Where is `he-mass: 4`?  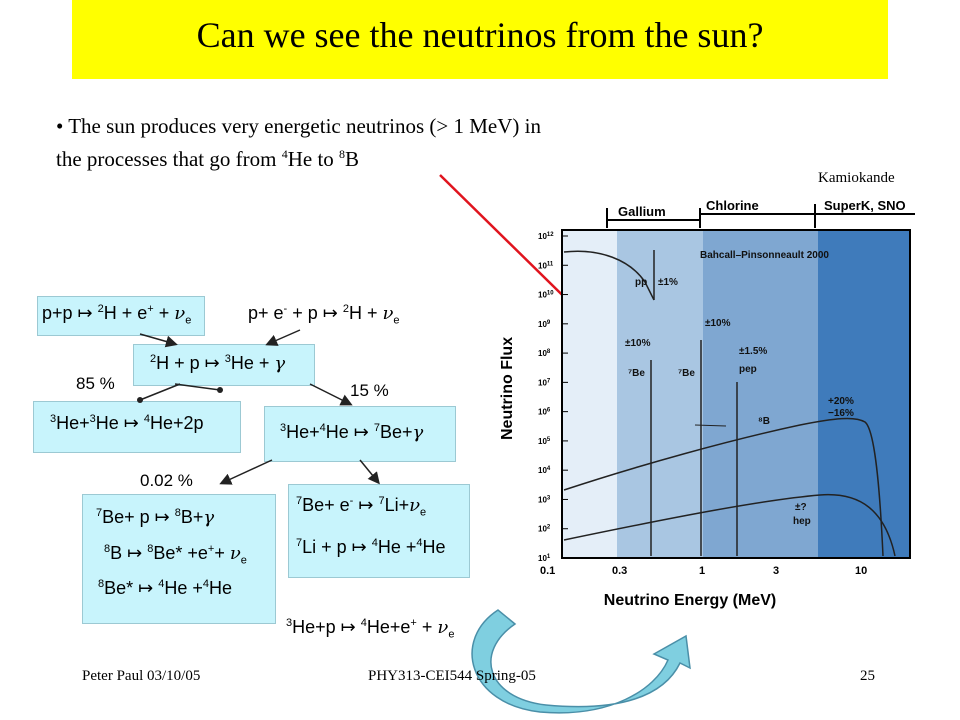 he-mass: 4 is located at coordinates (284, 154).